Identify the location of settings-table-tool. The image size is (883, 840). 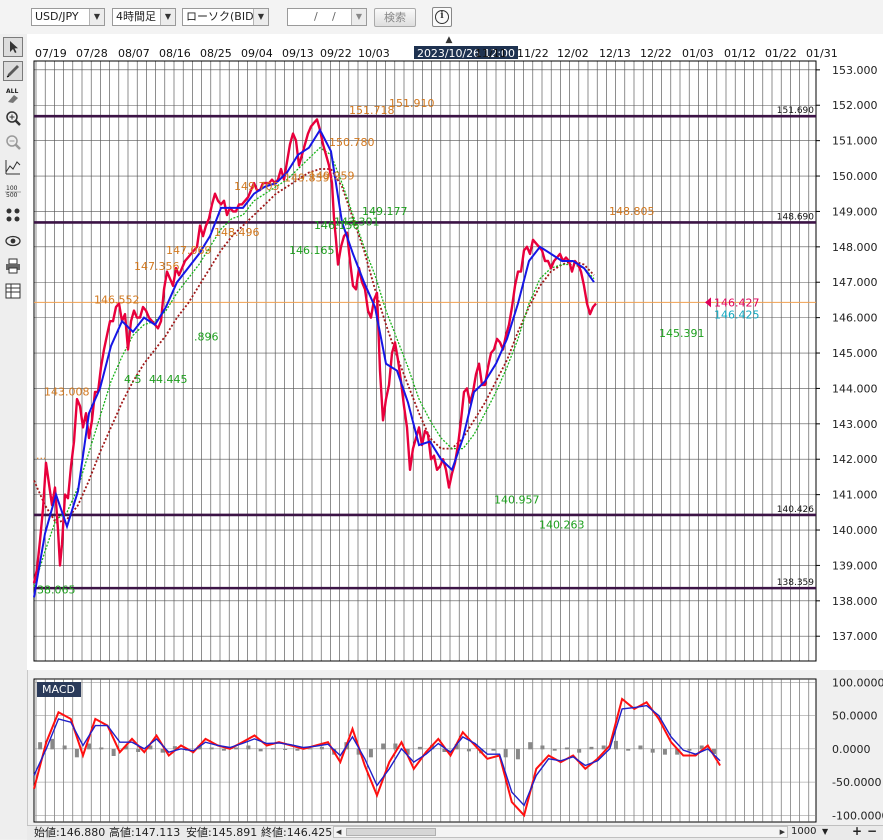
(13, 291).